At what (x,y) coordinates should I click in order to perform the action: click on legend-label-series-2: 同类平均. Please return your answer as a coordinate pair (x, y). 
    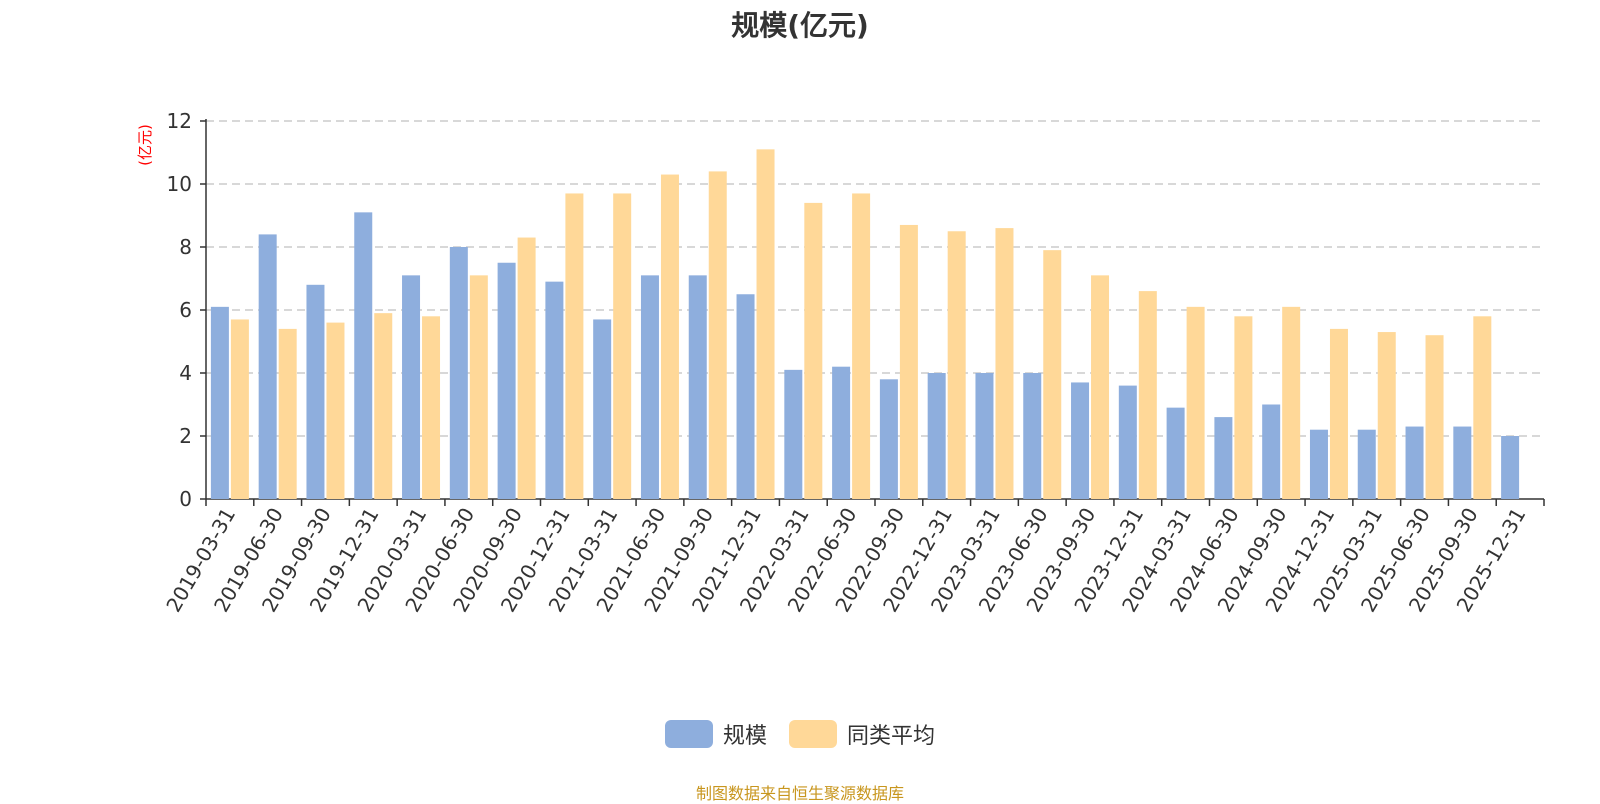
    Looking at the image, I should click on (891, 736).